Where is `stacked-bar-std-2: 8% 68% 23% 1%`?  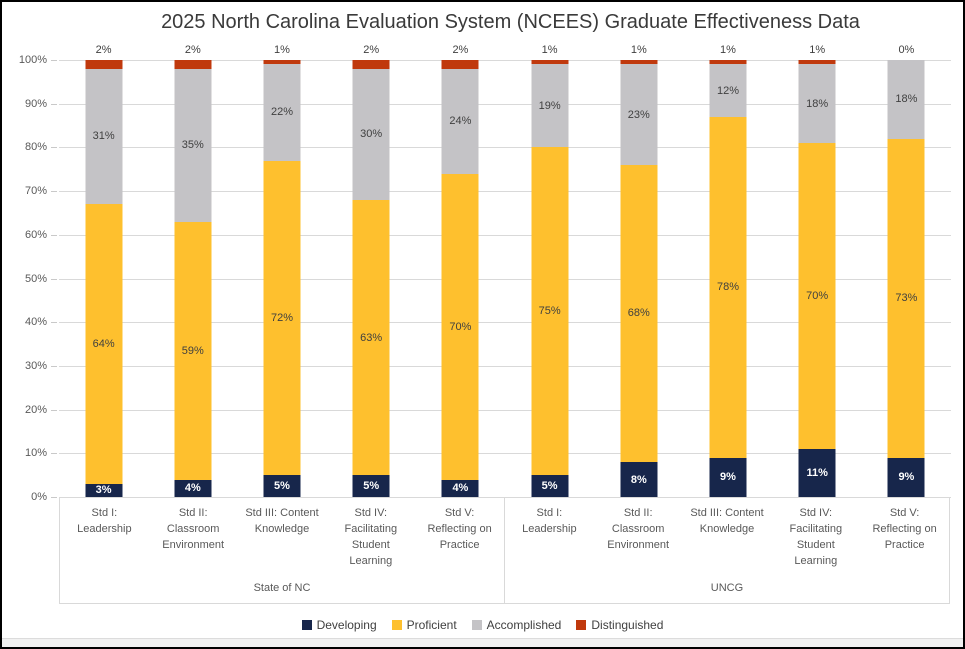 stacked-bar-std-2: 8% 68% 23% 1% is located at coordinates (639, 270).